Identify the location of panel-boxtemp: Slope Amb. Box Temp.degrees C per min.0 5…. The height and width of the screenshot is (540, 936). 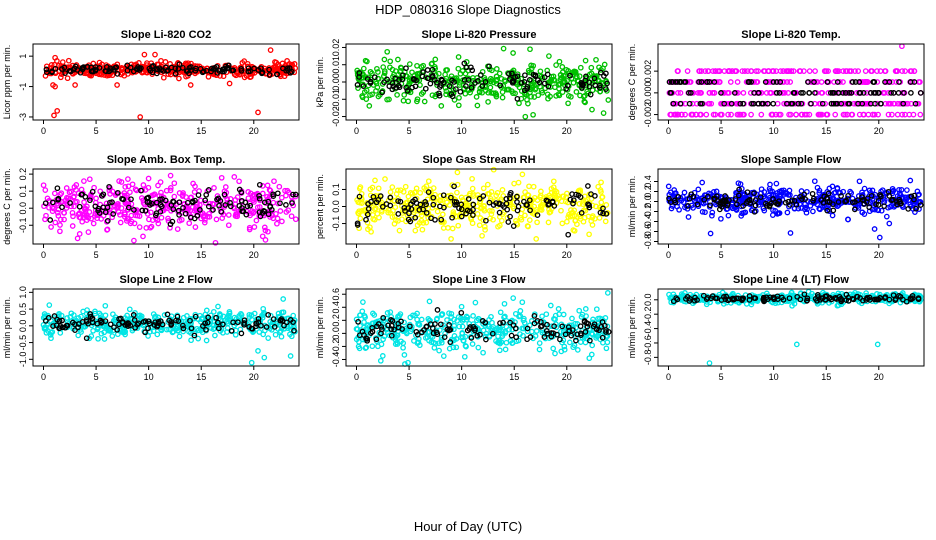
(151, 207).